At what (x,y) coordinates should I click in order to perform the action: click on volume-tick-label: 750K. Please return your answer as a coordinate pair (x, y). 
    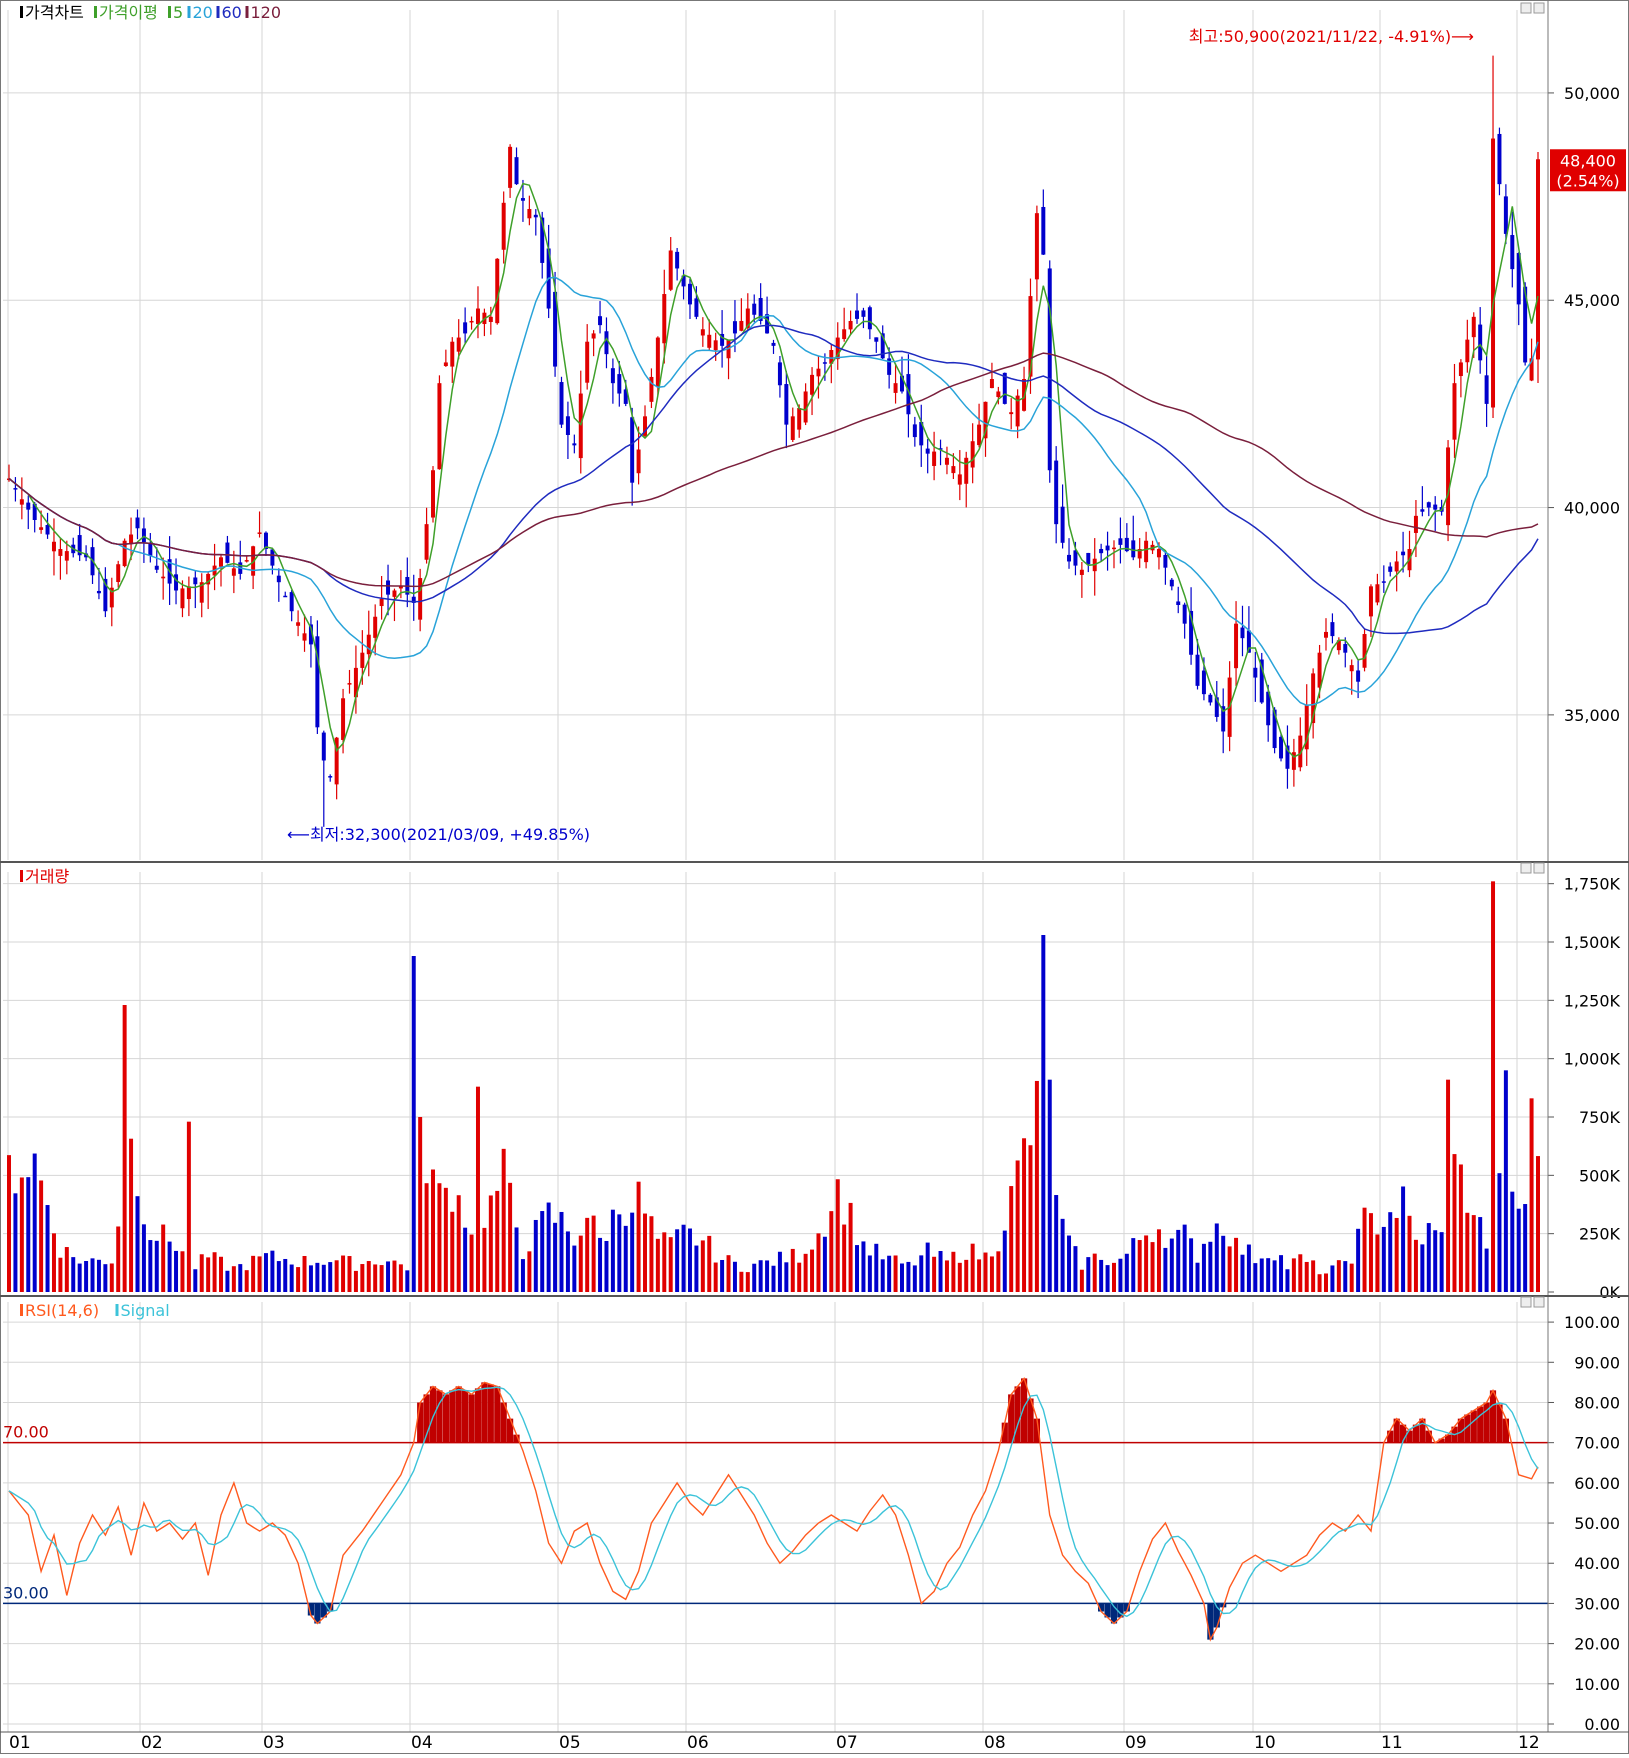
    Looking at the image, I should click on (1600, 1117).